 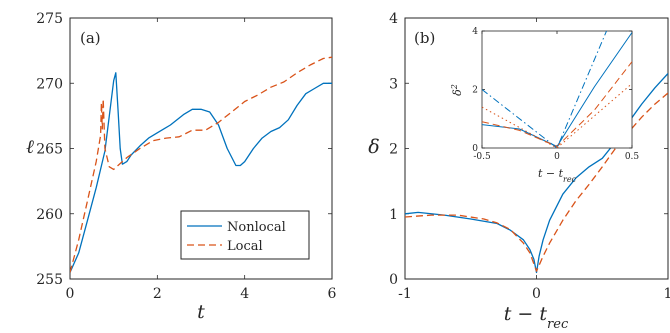 I want to click on panel-b-ytick-label: 4, so click(x=393, y=19).